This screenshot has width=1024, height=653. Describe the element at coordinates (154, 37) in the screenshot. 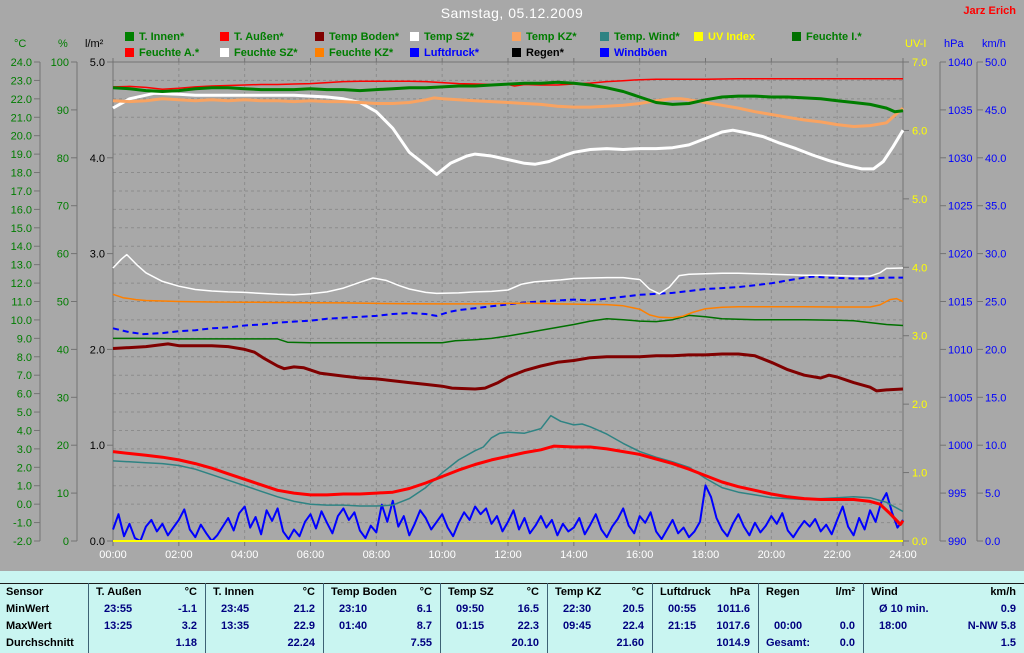

I see `legend-item: T. Innen*` at that location.